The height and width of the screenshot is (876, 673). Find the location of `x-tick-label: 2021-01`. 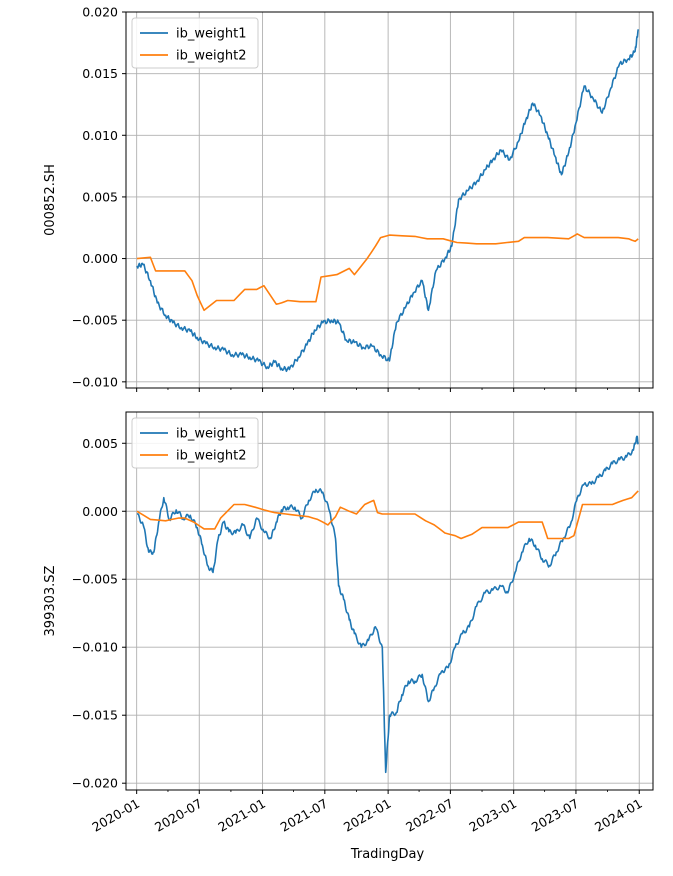

x-tick-label: 2021-01 is located at coordinates (241, 815).